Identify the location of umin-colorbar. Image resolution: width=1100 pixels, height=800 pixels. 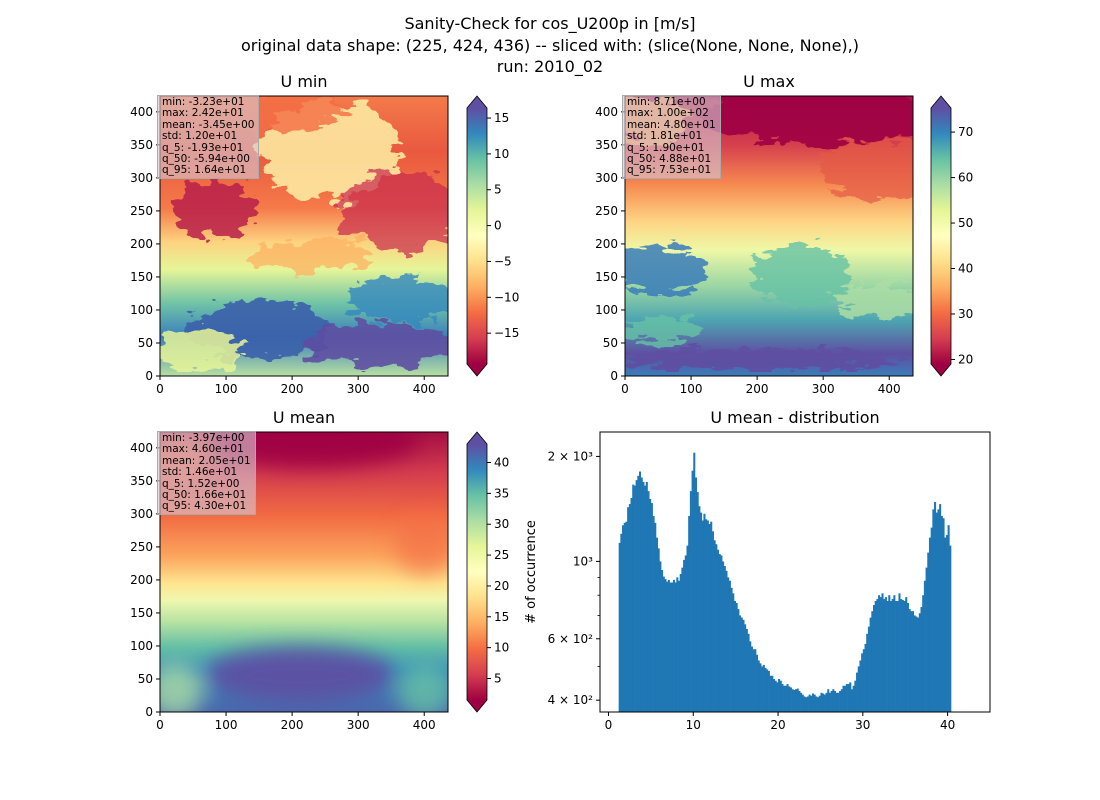
(477, 236).